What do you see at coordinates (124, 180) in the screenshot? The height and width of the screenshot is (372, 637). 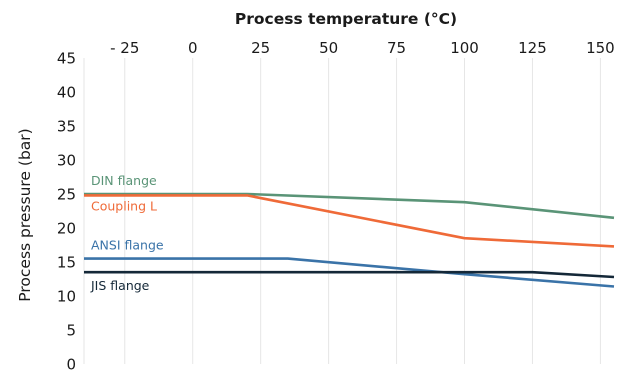 I see `series-label-din-flange: DIN flange` at bounding box center [124, 180].